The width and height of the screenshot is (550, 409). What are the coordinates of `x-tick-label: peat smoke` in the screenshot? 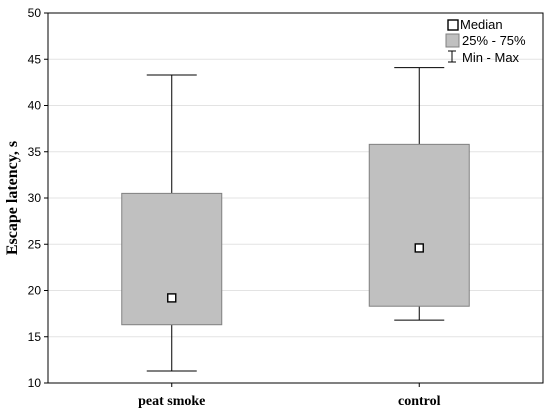 It's located at (171, 401).